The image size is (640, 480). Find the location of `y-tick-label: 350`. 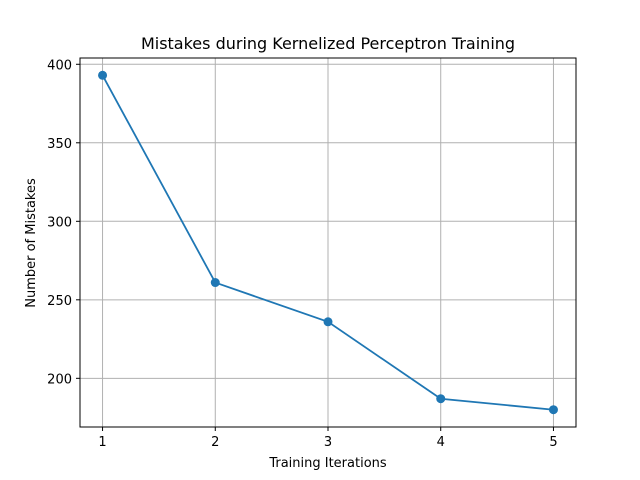

y-tick-label: 350 is located at coordinates (59, 144).